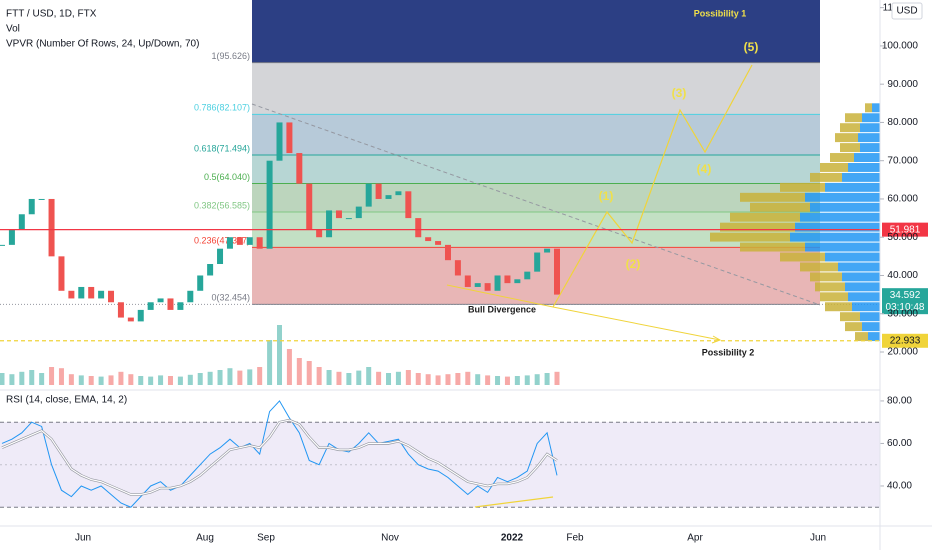 This screenshot has width=932, height=550. What do you see at coordinates (222, 108) in the screenshot?
I see `fib-label: 0.786(82.107)` at bounding box center [222, 108].